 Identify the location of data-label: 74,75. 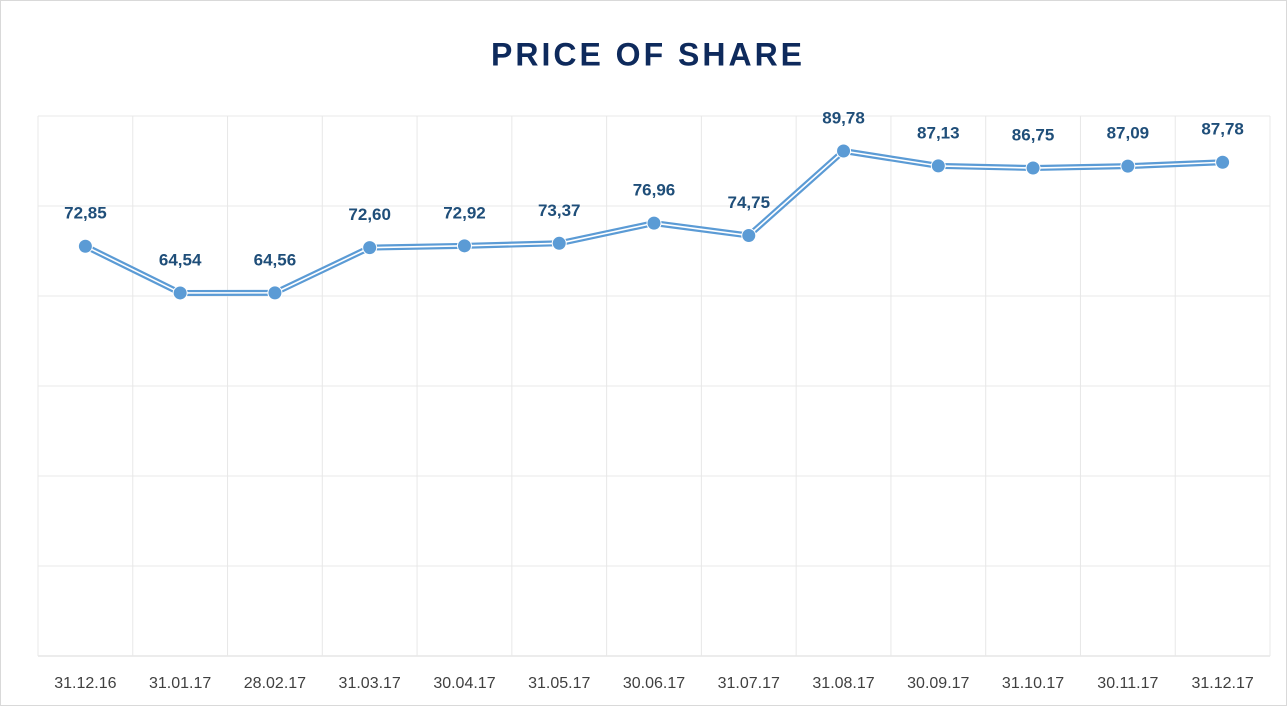
(748, 202).